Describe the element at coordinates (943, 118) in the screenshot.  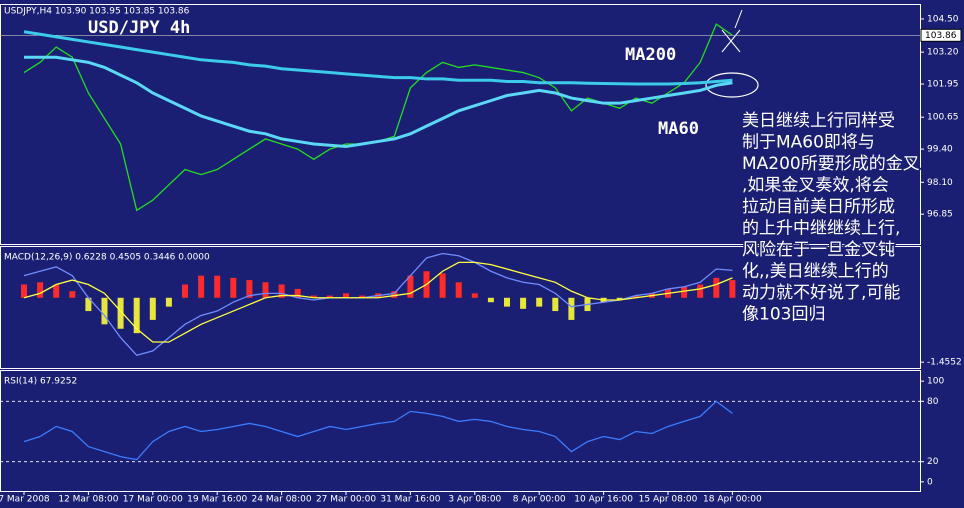
I see `y-tick-label: 100.65` at that location.